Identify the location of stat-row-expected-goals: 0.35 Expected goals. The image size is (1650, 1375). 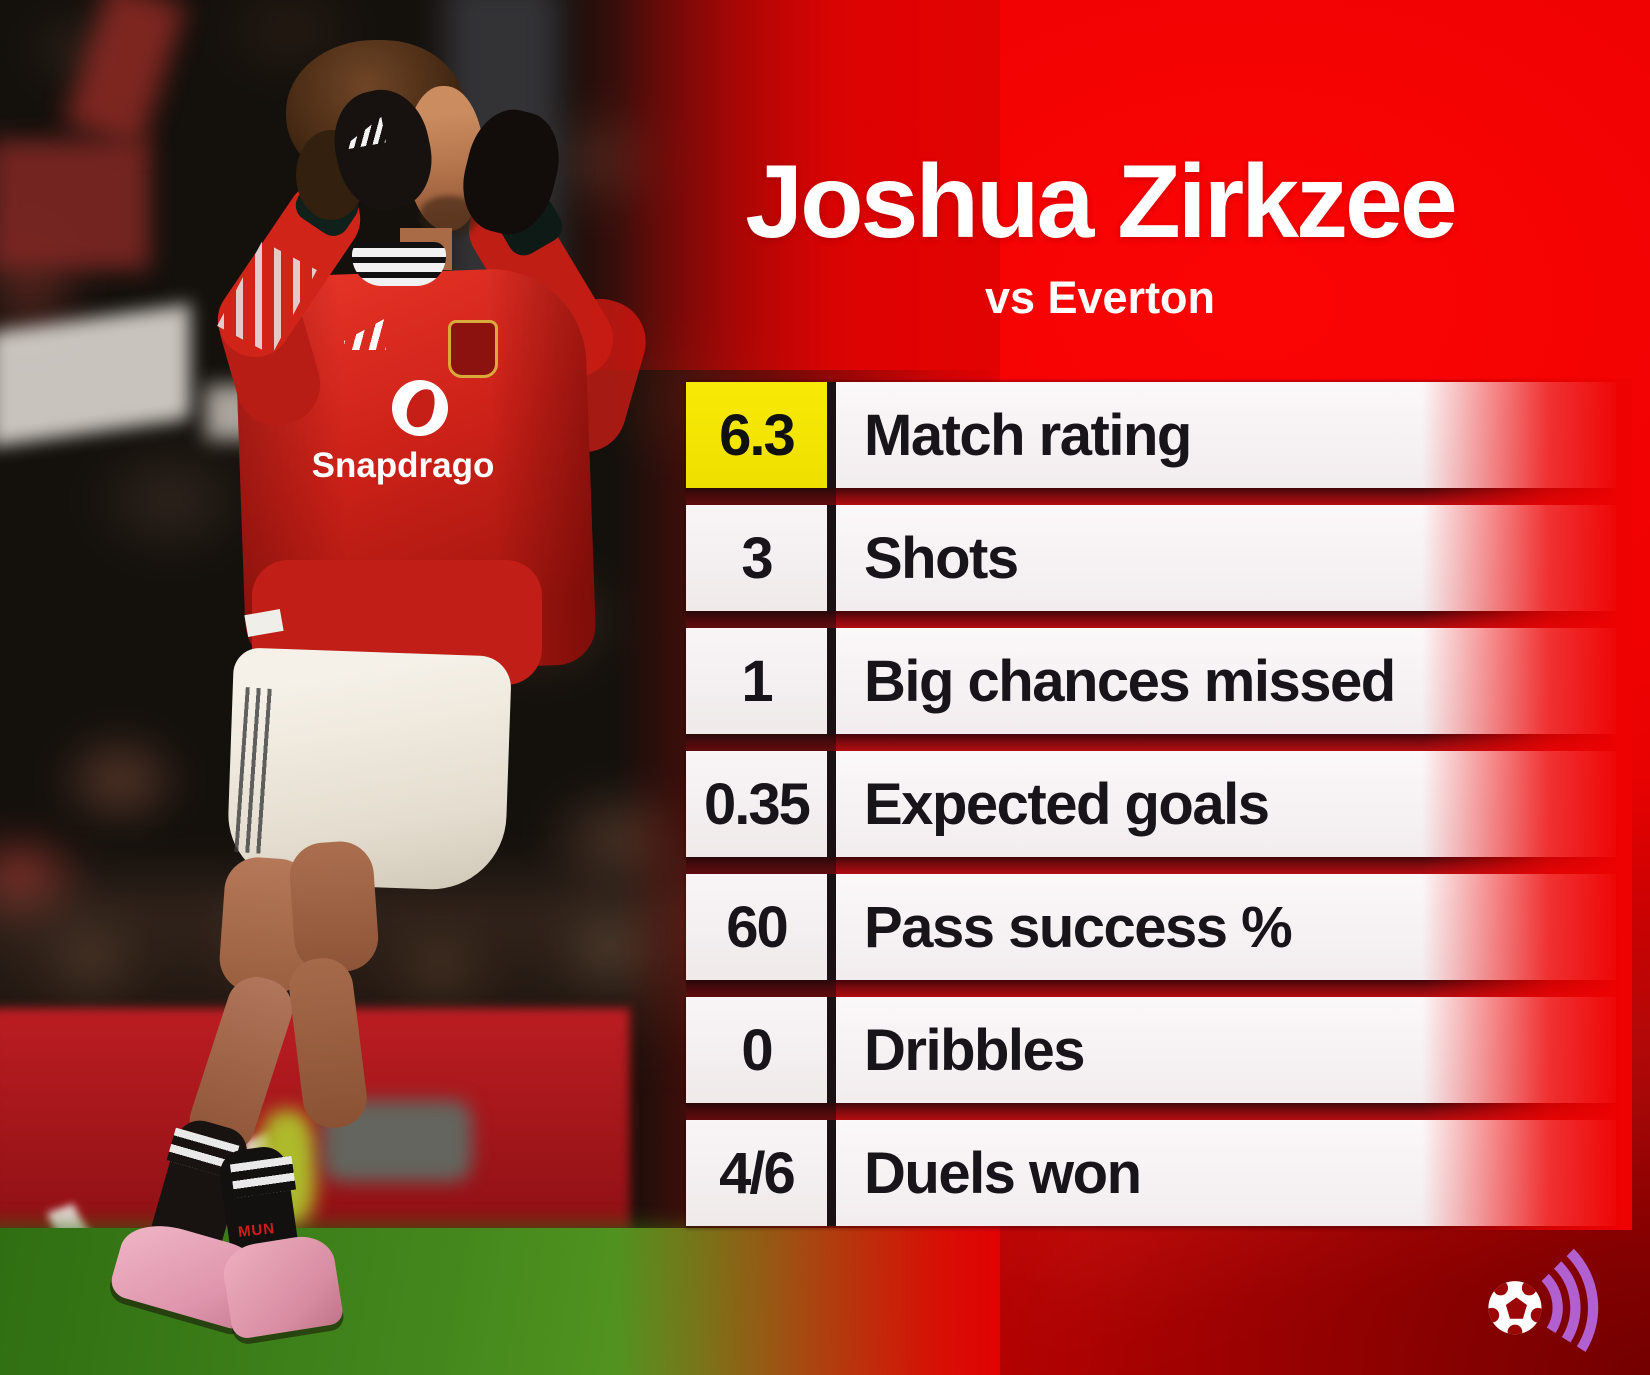
(1151, 804).